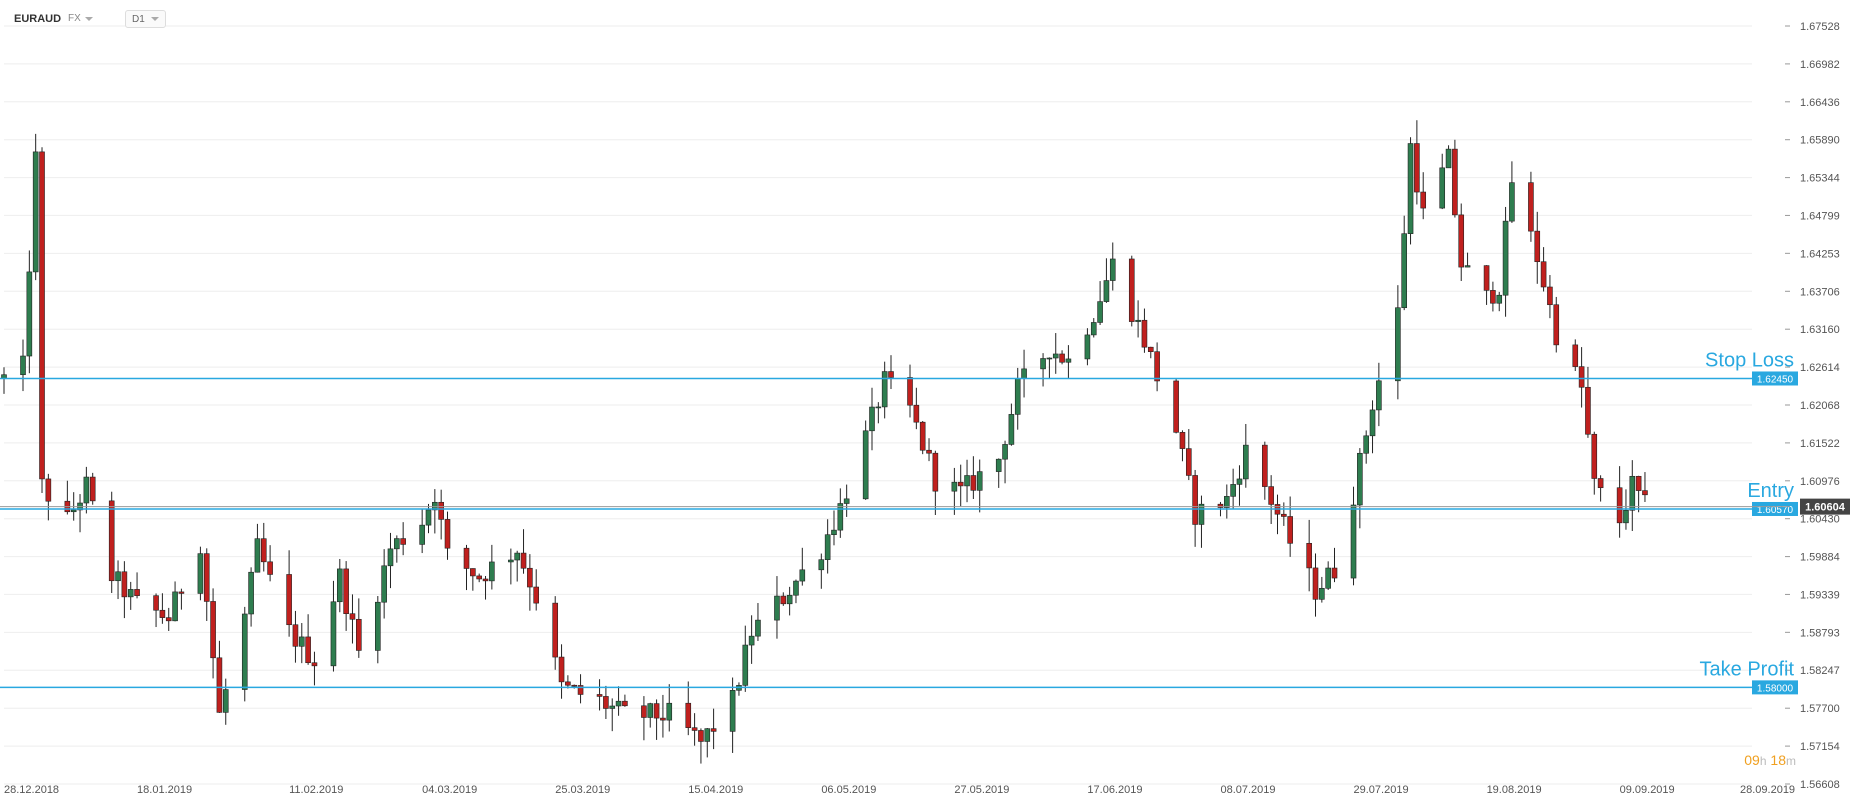 This screenshot has height=805, width=1866. What do you see at coordinates (1775, 508) in the screenshot?
I see `entry-price-tag` at bounding box center [1775, 508].